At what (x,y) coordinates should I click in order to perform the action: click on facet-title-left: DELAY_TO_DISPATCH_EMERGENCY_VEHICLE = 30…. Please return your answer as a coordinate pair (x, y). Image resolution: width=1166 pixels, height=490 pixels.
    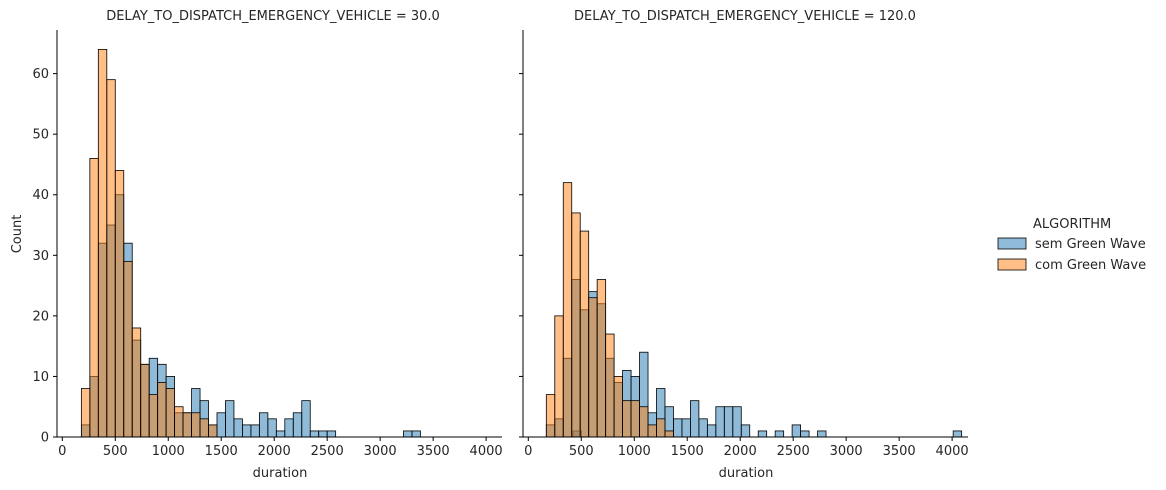
    Looking at the image, I should click on (273, 16).